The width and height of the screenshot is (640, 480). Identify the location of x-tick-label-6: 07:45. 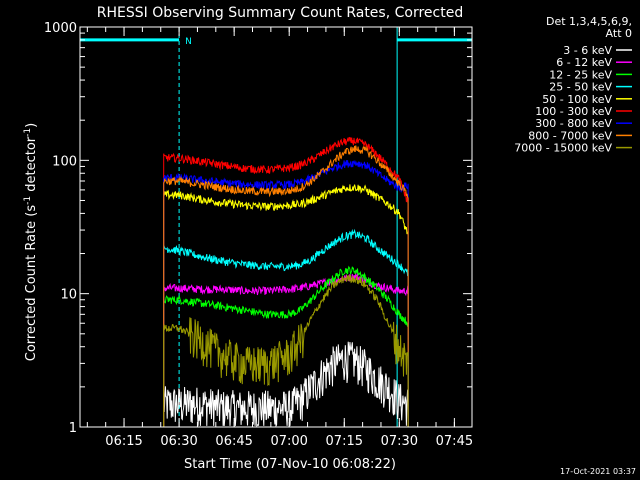
(454, 441).